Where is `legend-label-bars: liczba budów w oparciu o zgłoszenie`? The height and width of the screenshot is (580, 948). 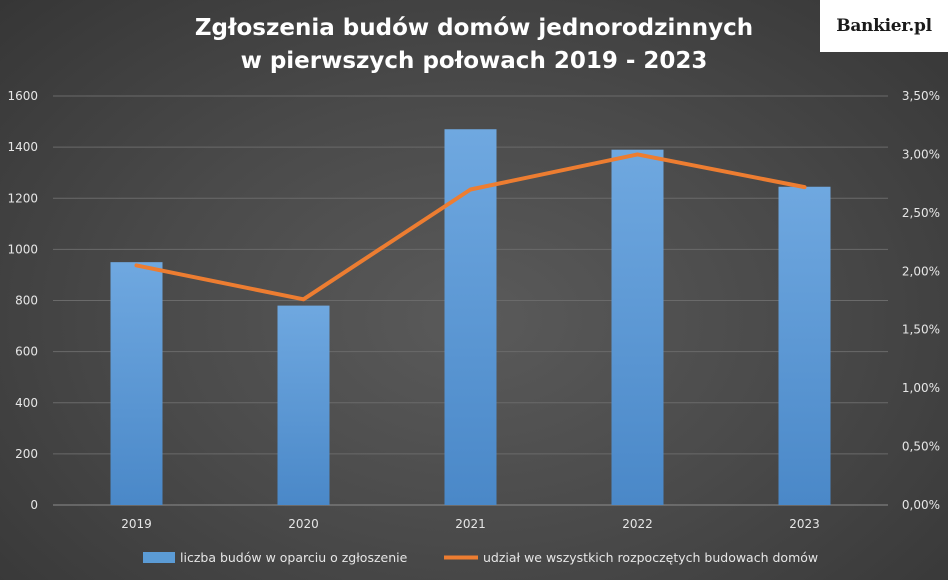 legend-label-bars: liczba budów w oparciu o zgłoszenie is located at coordinates (294, 557).